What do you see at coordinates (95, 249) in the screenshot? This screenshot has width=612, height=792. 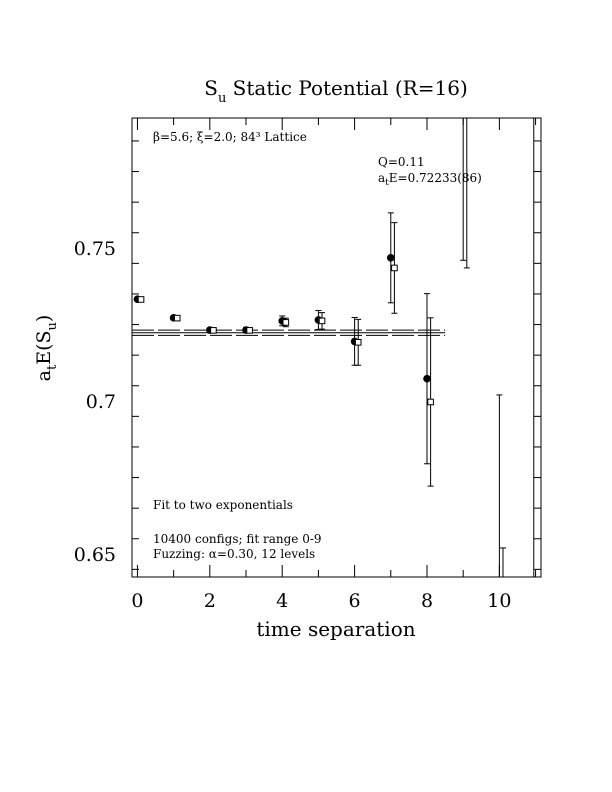 I see `y-tick-label: 0.75` at bounding box center [95, 249].